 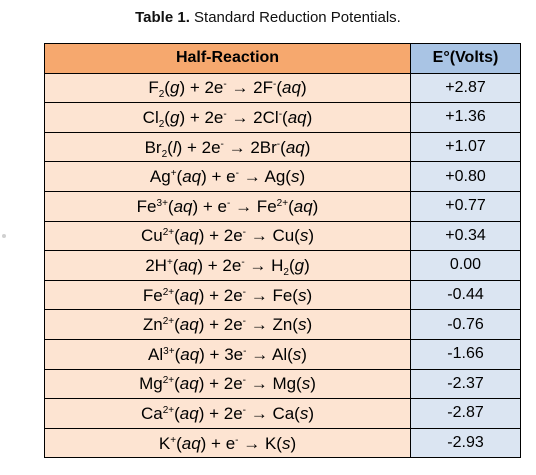 What do you see at coordinates (227, 265) in the screenshot?
I see `half-reaction-cell: 2H+(aq) + 2e- → H2(g)` at bounding box center [227, 265].